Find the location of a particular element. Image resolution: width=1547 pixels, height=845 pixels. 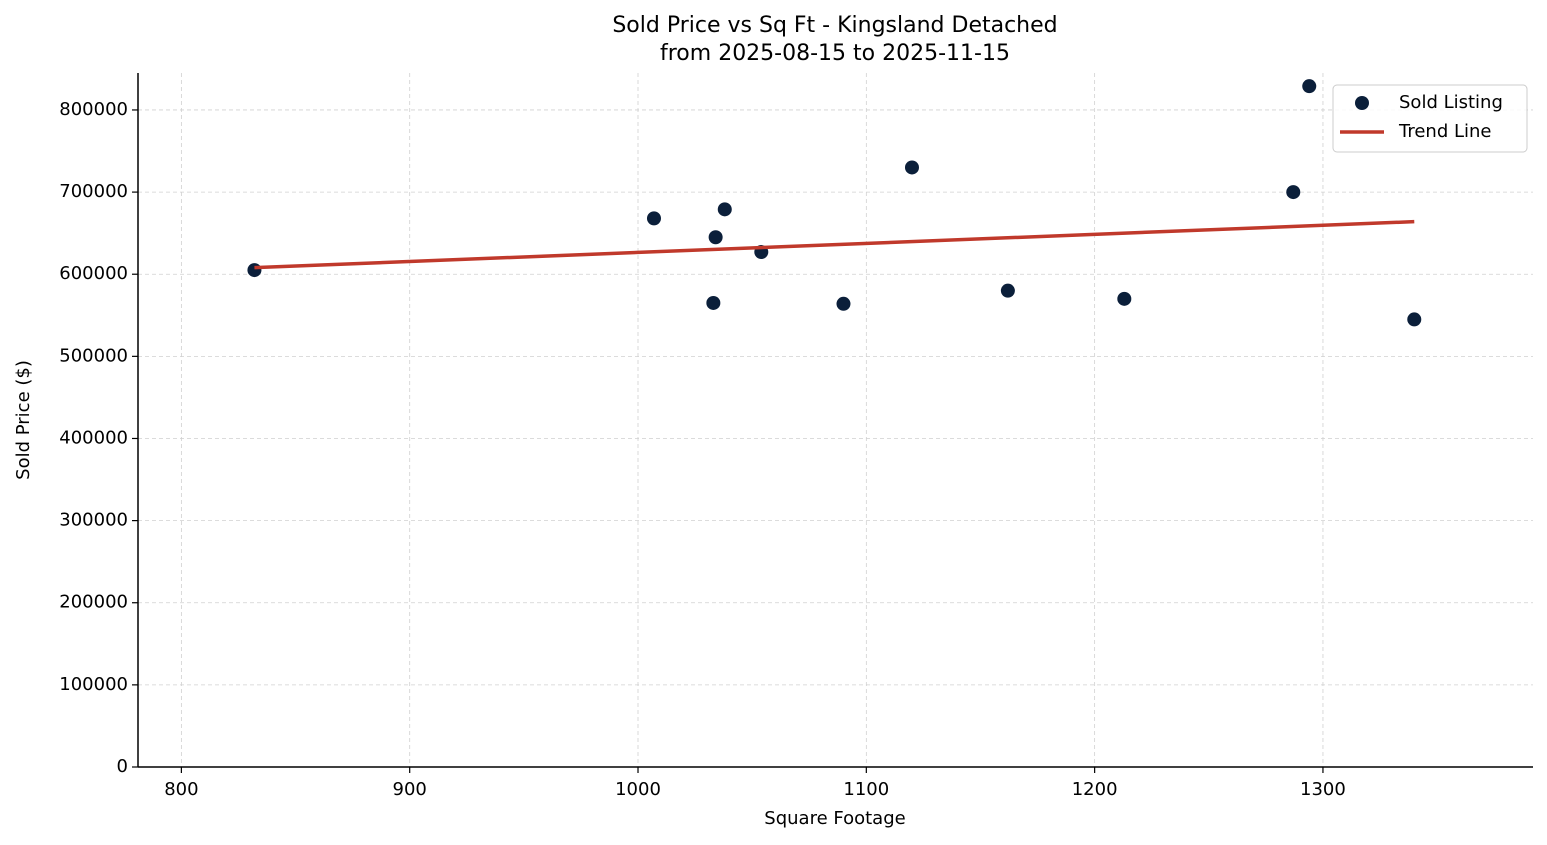

chart-subtitle: from 2025-08-15 to 2025-11-15 is located at coordinates (835, 53).